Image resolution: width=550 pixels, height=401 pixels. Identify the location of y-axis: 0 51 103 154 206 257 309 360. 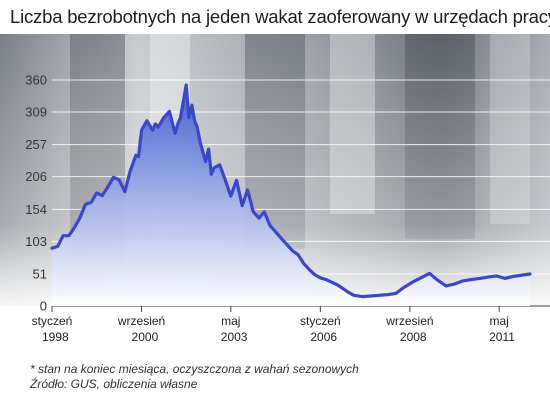
(36, 193).